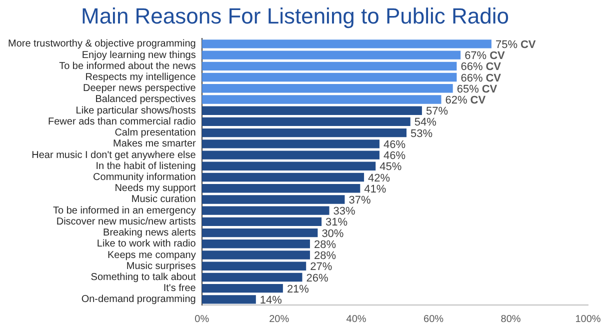  Describe the element at coordinates (155, 133) in the screenshot. I see `y-tick-label: Calm presentation` at that location.